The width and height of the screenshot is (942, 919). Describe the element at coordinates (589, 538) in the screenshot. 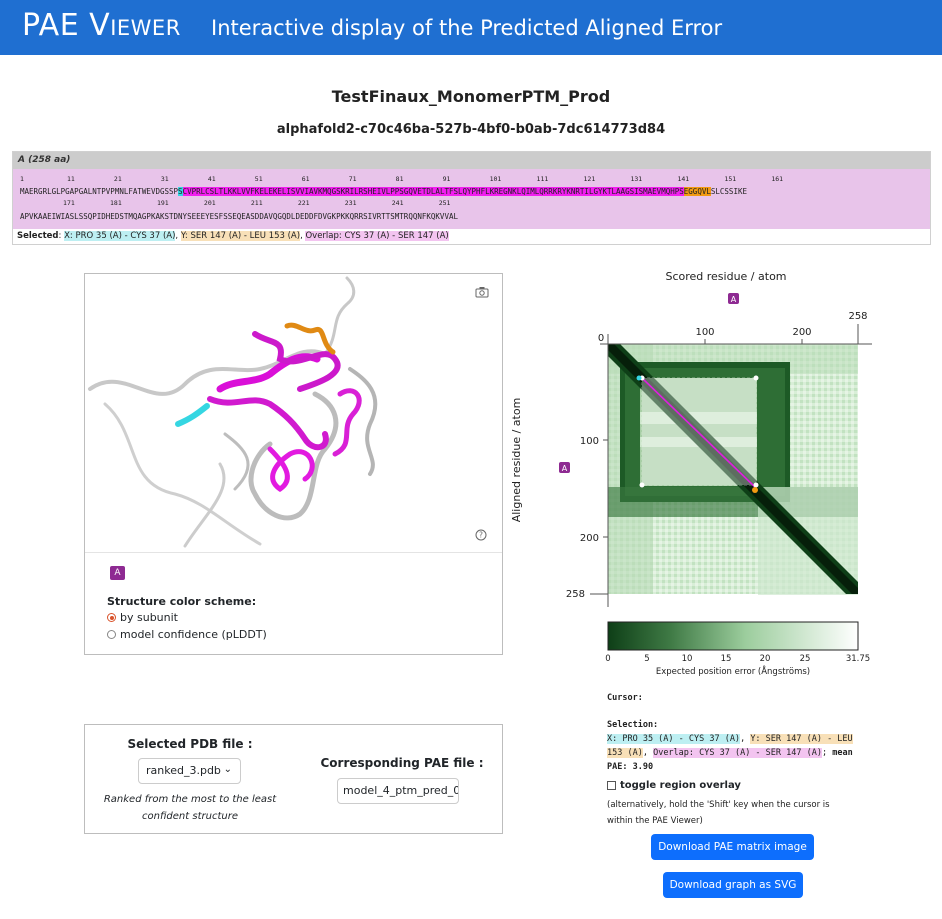

I see `y-tick-label: 200` at that location.